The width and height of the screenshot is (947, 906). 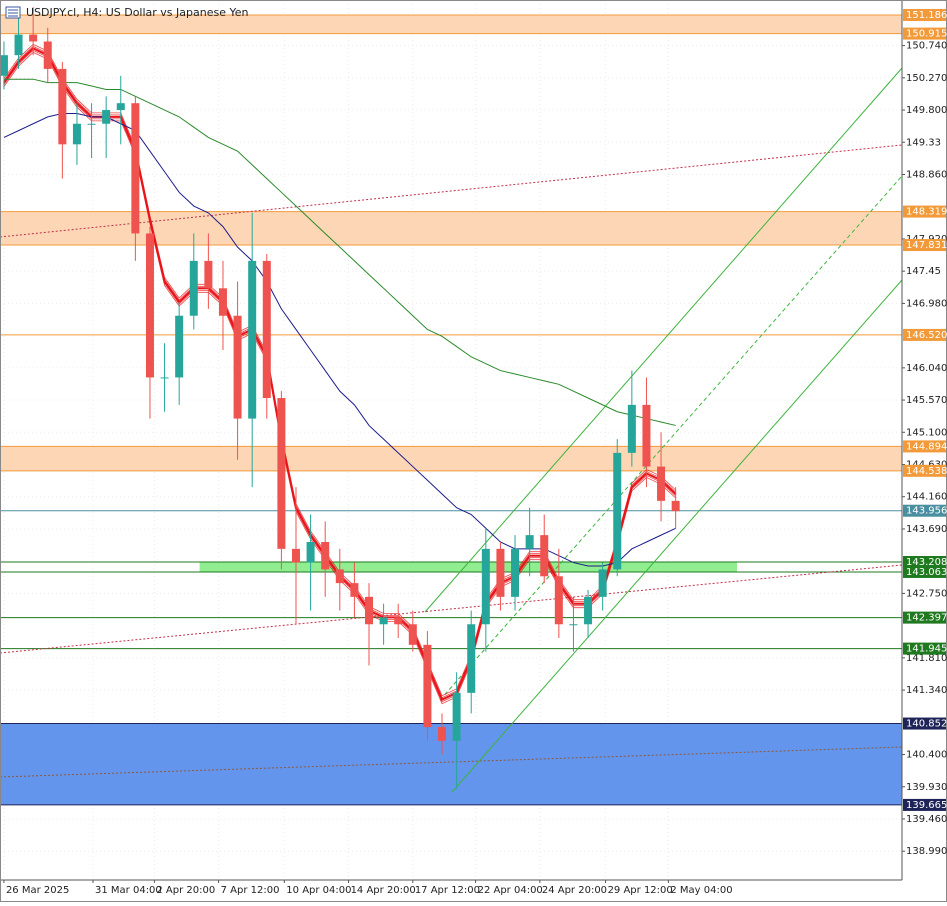 I want to click on price-label: 144.894, so click(x=926, y=446).